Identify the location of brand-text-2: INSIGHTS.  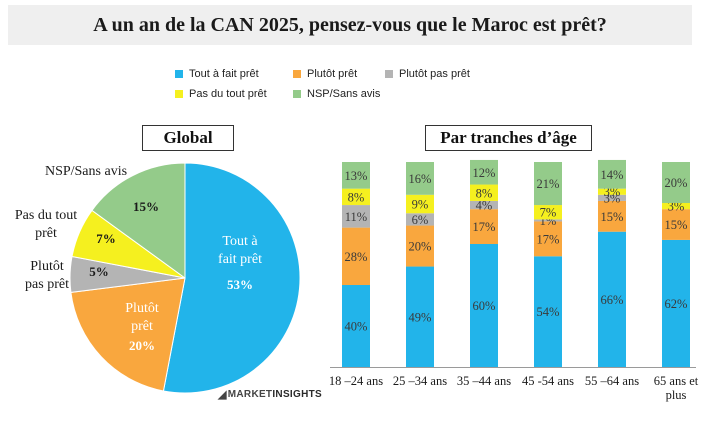
(297, 394).